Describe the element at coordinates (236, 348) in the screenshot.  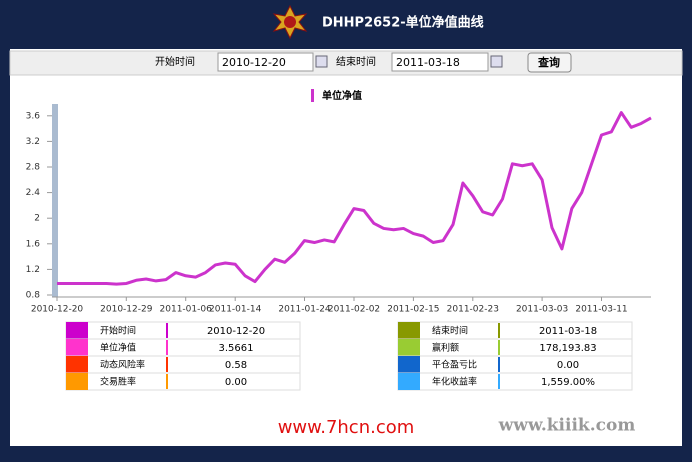
I see `stat-value: 3.5661` at that location.